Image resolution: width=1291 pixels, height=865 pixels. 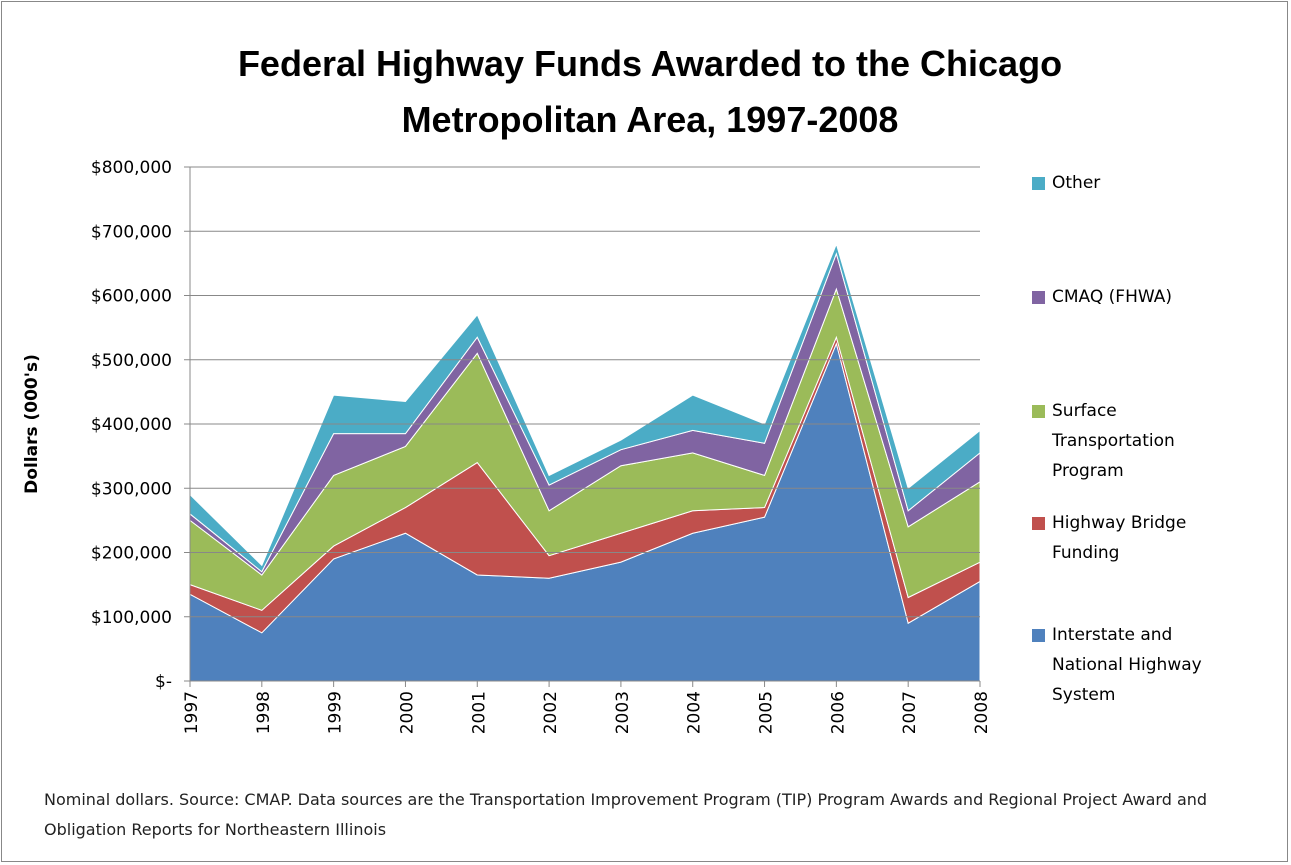 What do you see at coordinates (838, 712) in the screenshot?
I see `x-tick-label: 2006` at bounding box center [838, 712].